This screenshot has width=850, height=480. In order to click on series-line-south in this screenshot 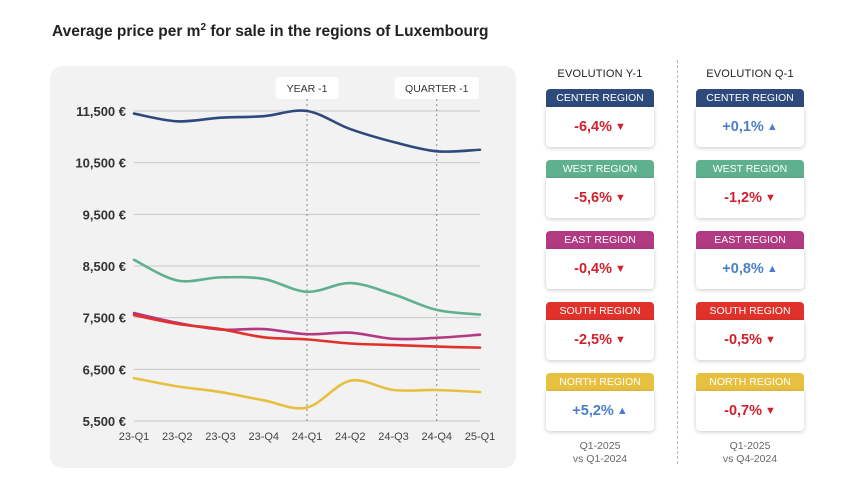, I will do `click(307, 331)`.